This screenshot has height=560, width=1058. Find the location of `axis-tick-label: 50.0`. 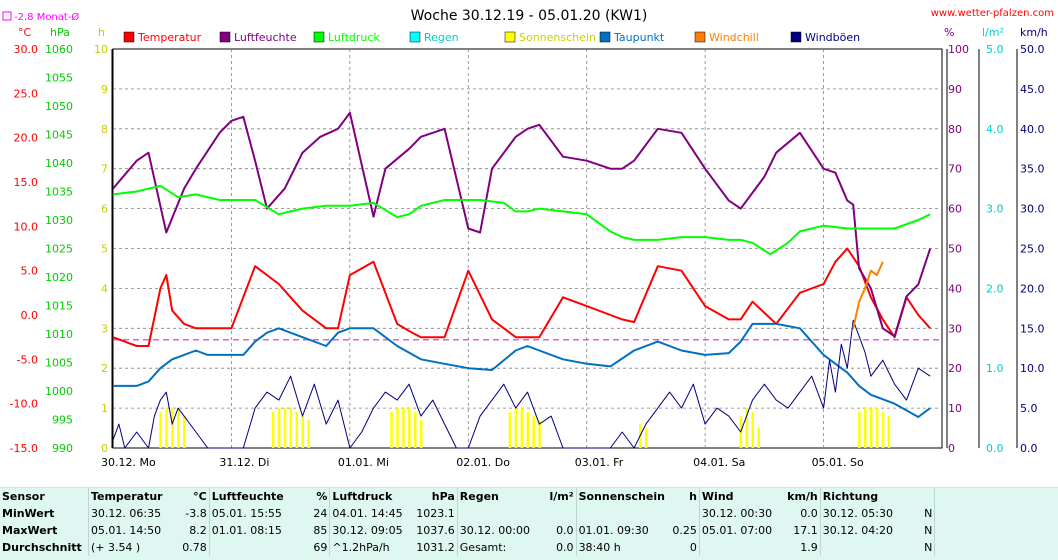

axis-tick-label: 50.0 is located at coordinates (1032, 49).